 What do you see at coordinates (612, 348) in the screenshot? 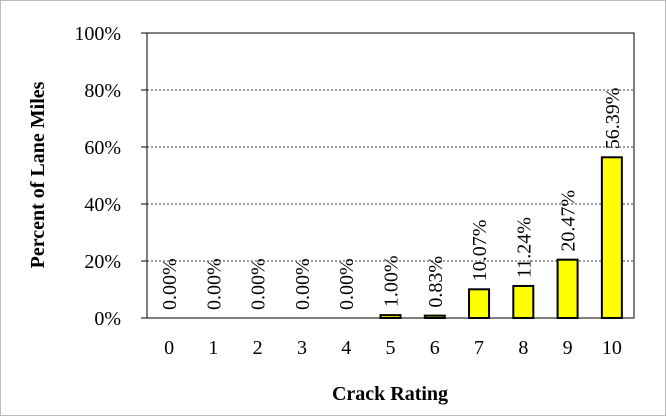
I see `x-tick-label: 10` at bounding box center [612, 348].